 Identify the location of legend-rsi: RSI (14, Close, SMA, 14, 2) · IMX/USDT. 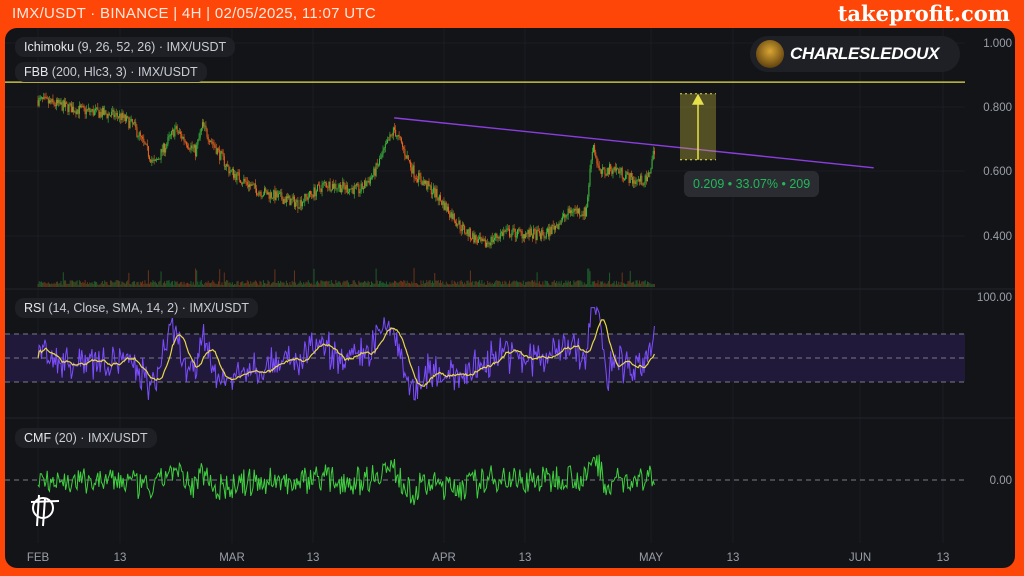
(137, 308).